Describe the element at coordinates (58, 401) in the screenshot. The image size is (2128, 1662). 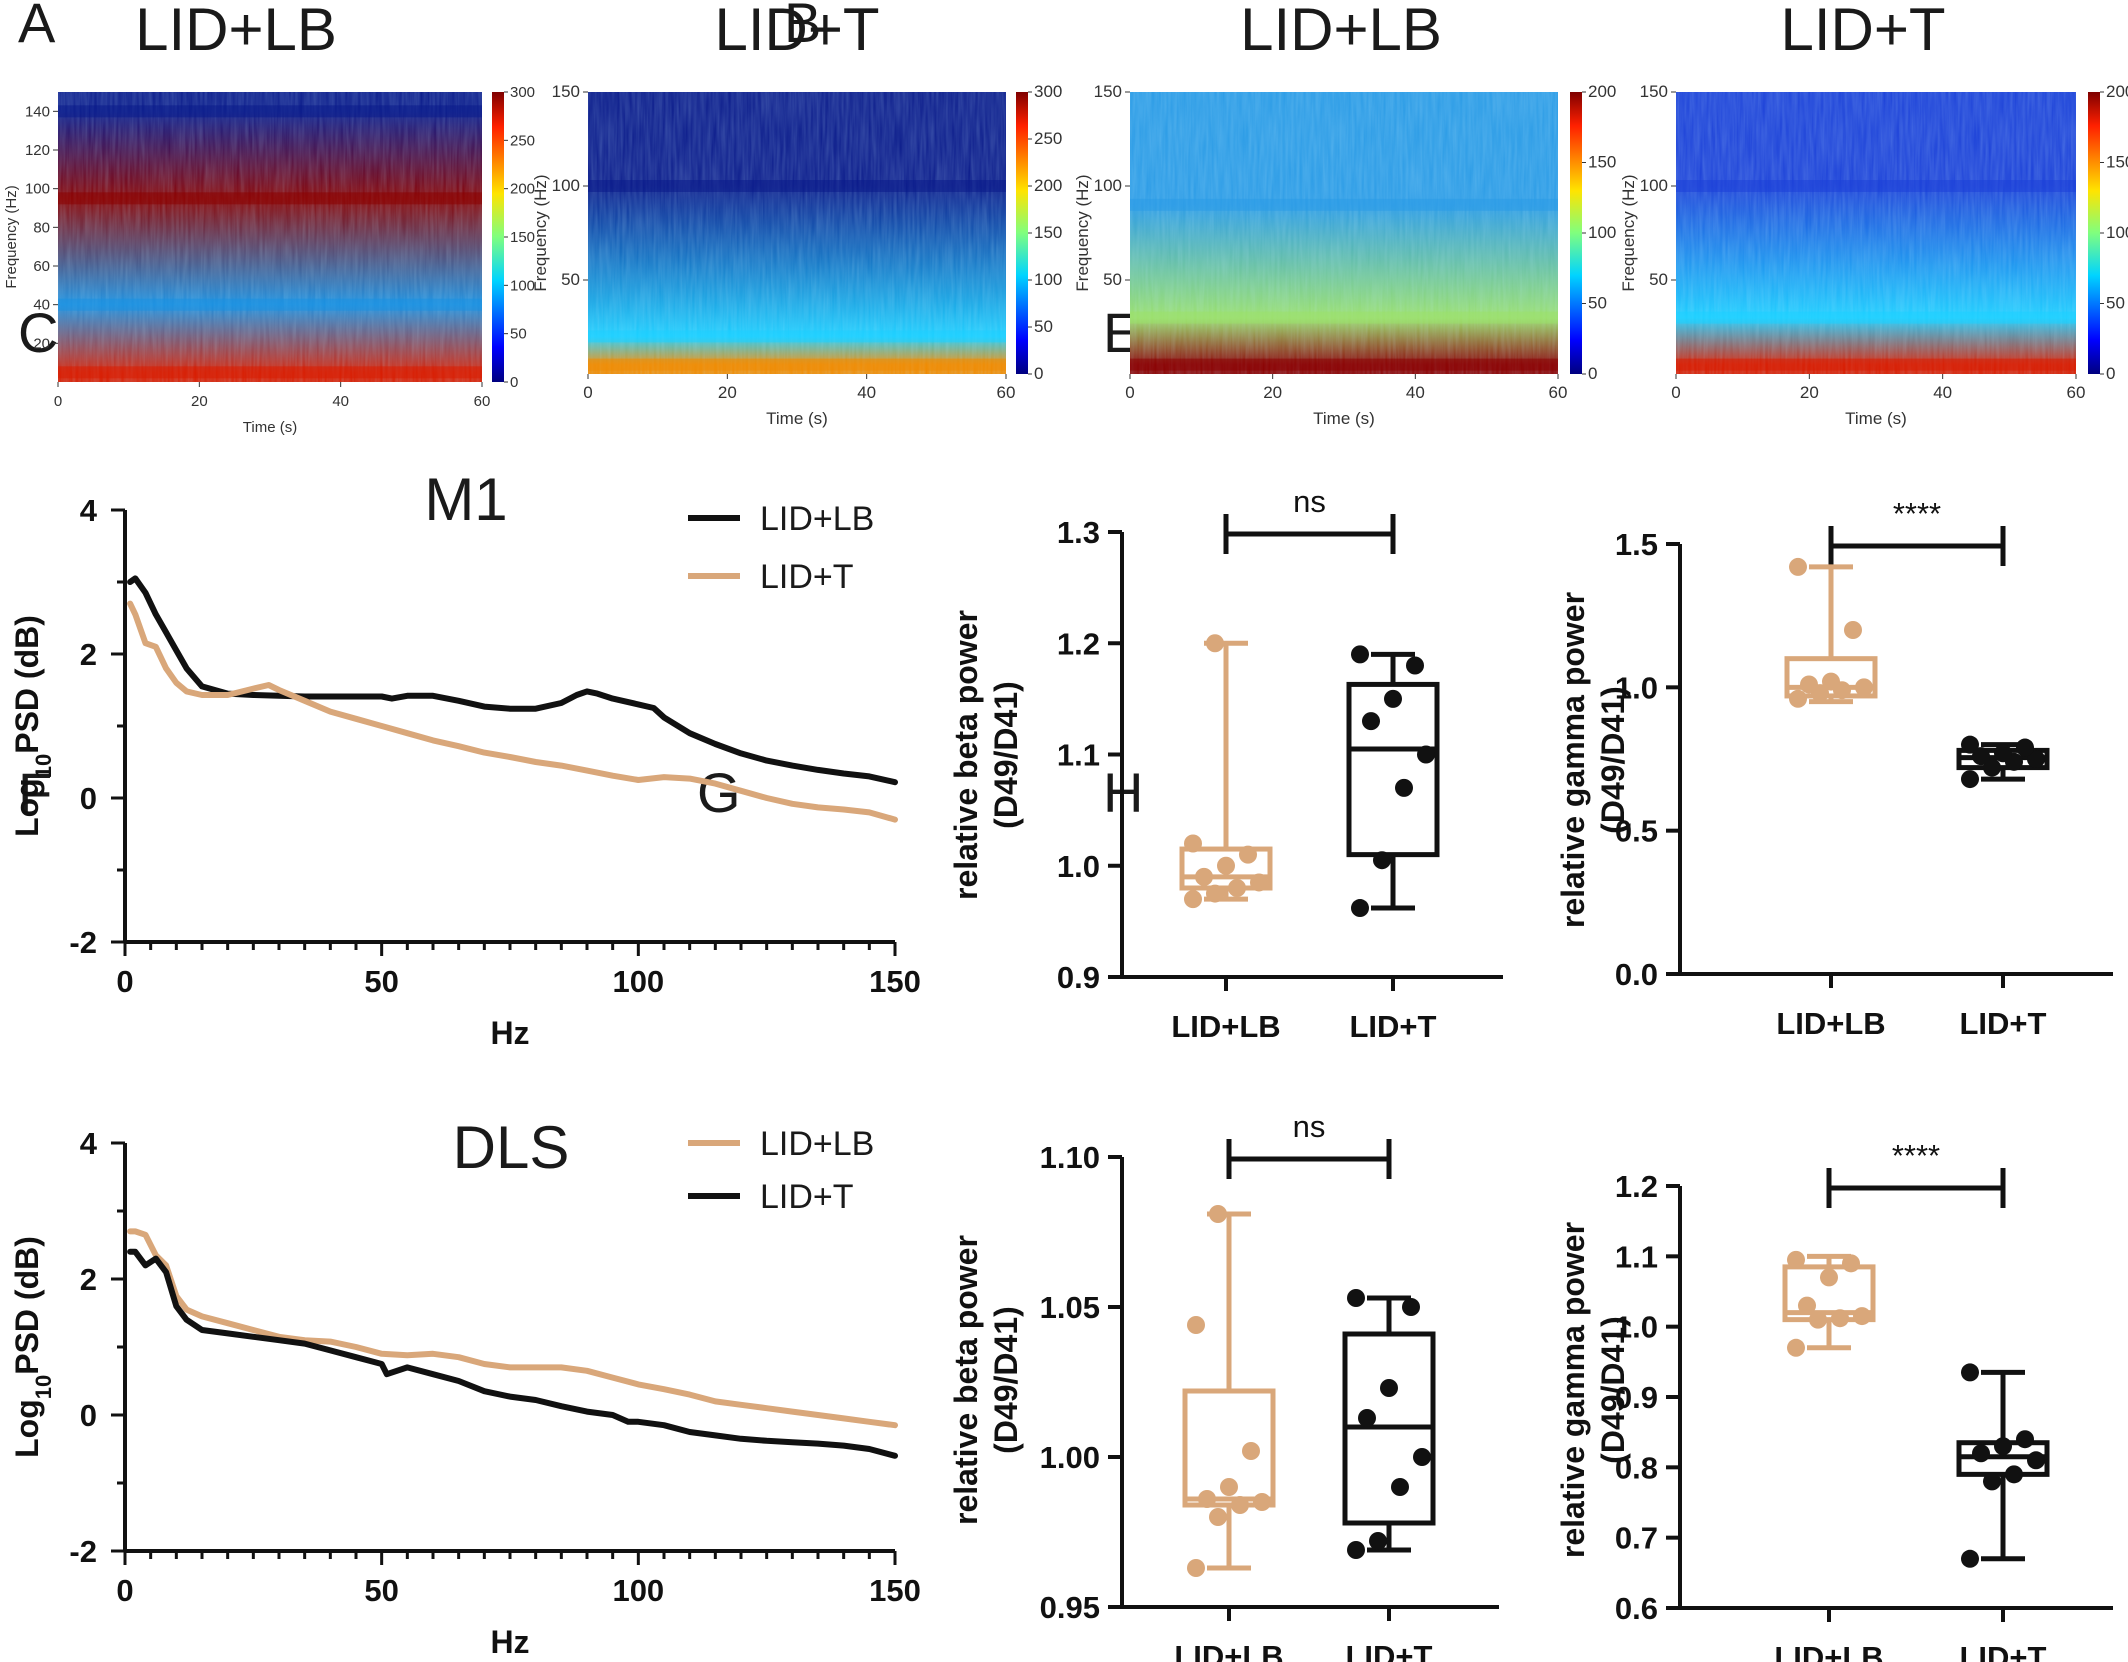
I see `heatmap-a-left-x-tick-label: 0` at that location.